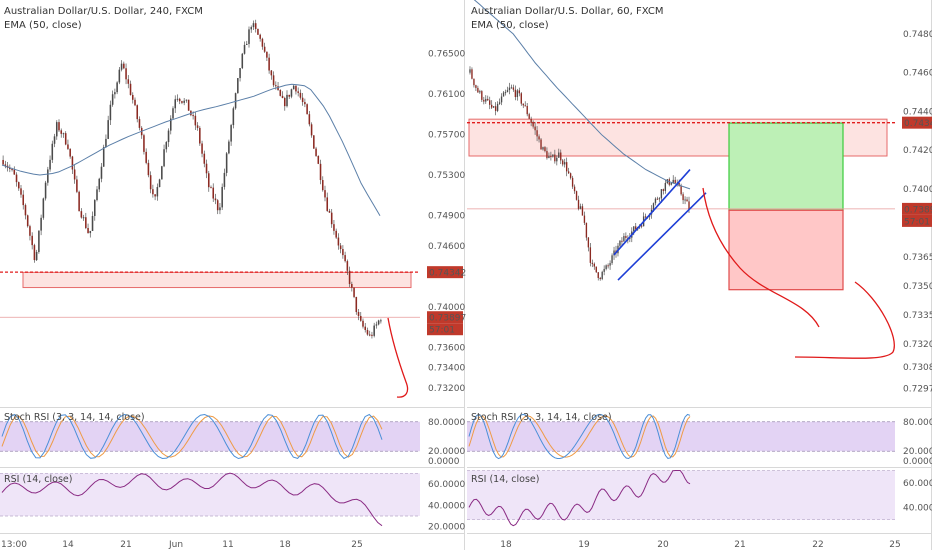 The image size is (932, 550). Describe the element at coordinates (786, 250) in the screenshot. I see `stop-loss-box` at that location.